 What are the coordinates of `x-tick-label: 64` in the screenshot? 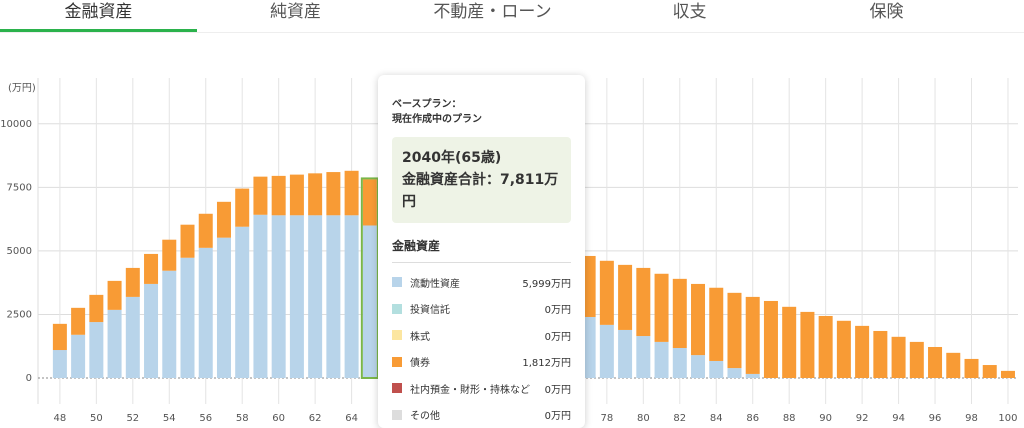 It's located at (351, 418).